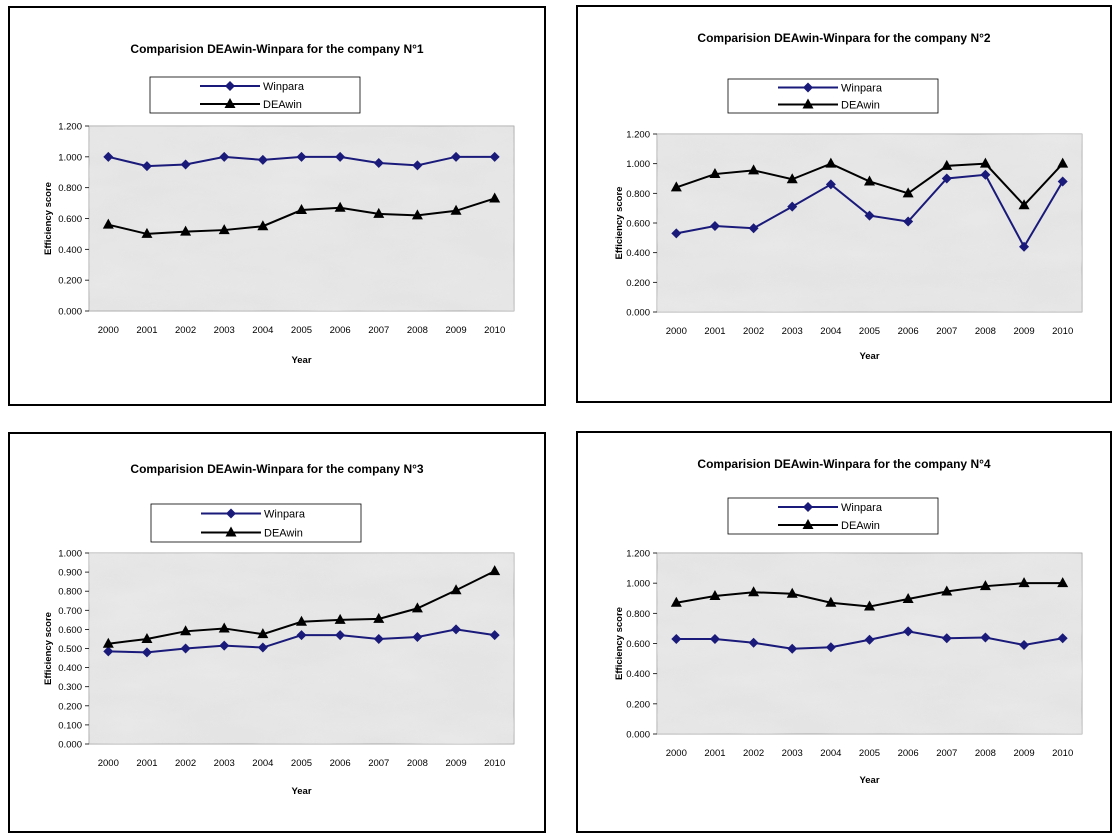 The width and height of the screenshot is (1112, 833). I want to click on y-tick-label: 0.300, so click(70, 687).